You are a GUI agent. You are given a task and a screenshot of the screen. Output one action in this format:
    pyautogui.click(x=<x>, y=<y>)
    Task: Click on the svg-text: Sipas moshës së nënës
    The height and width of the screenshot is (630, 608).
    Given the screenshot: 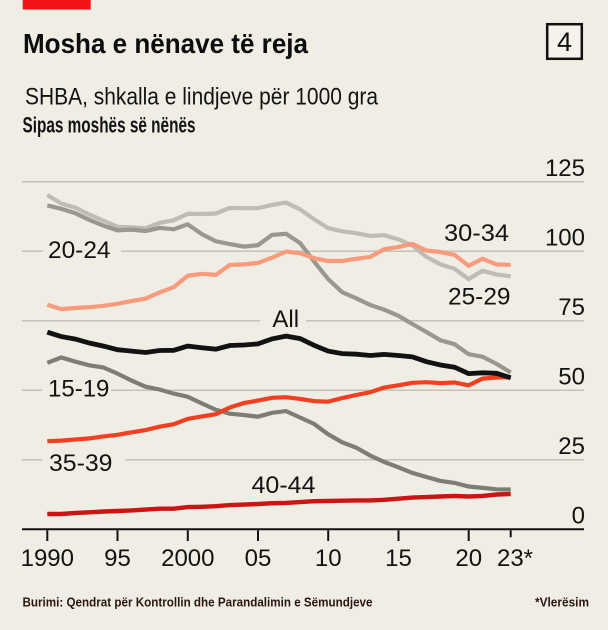 What is the action you would take?
    pyautogui.click(x=109, y=125)
    